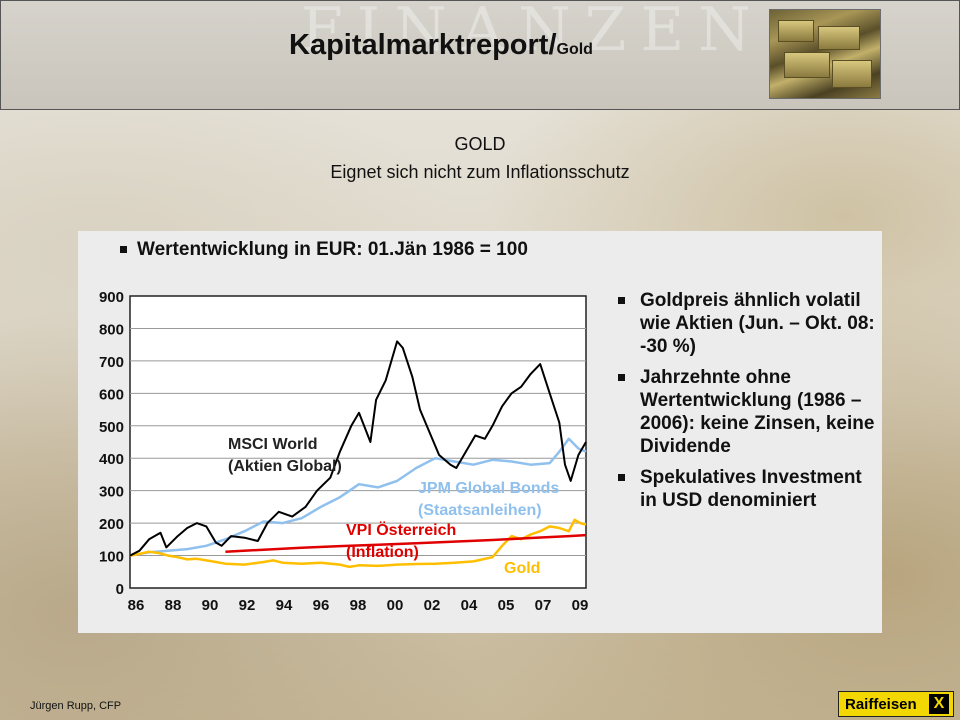  Describe the element at coordinates (395, 605) in the screenshot. I see `x-tick-label: 00` at that location.